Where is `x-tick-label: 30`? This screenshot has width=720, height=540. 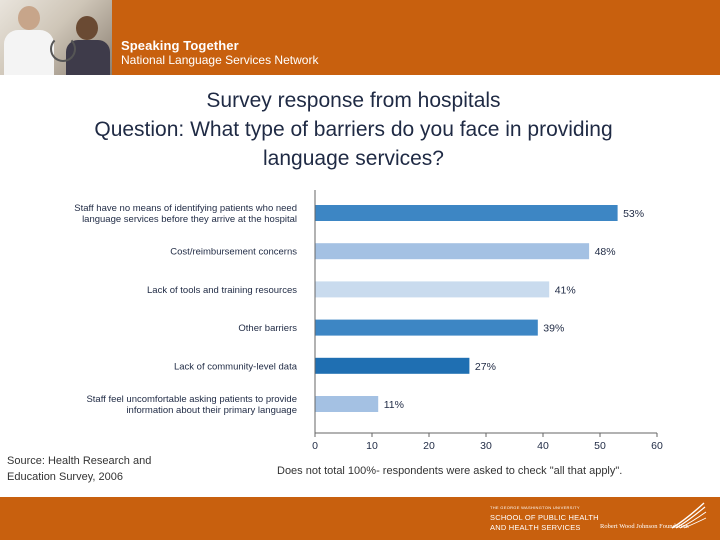 x-tick-label: 30 is located at coordinates (486, 446).